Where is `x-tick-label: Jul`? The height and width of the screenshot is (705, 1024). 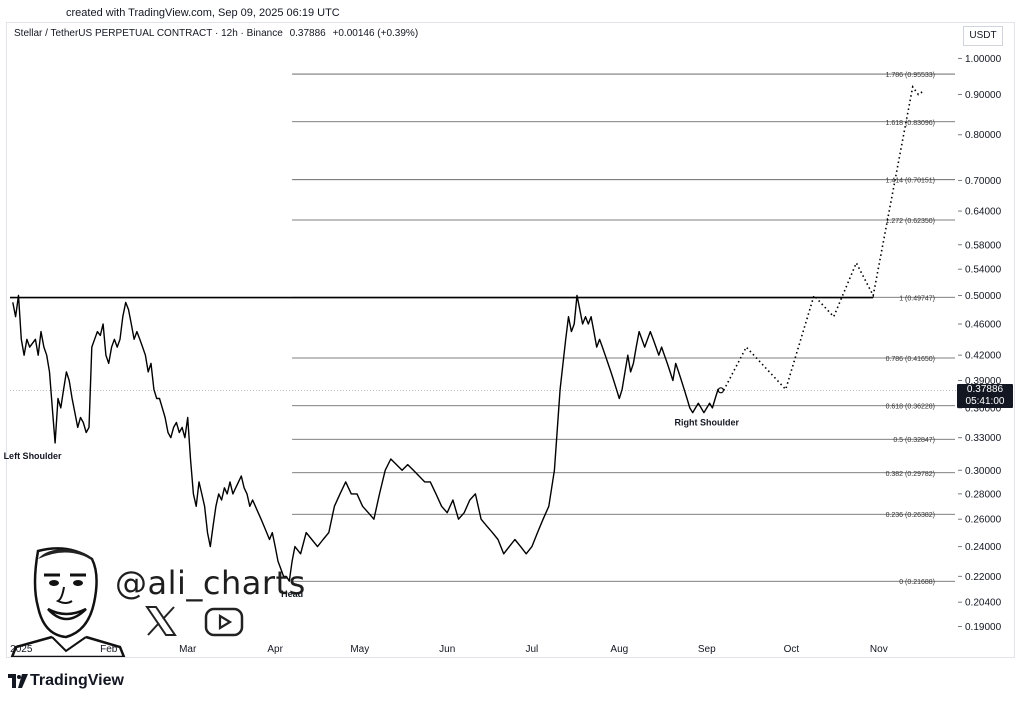
x-tick-label: Jul is located at coordinates (531, 649).